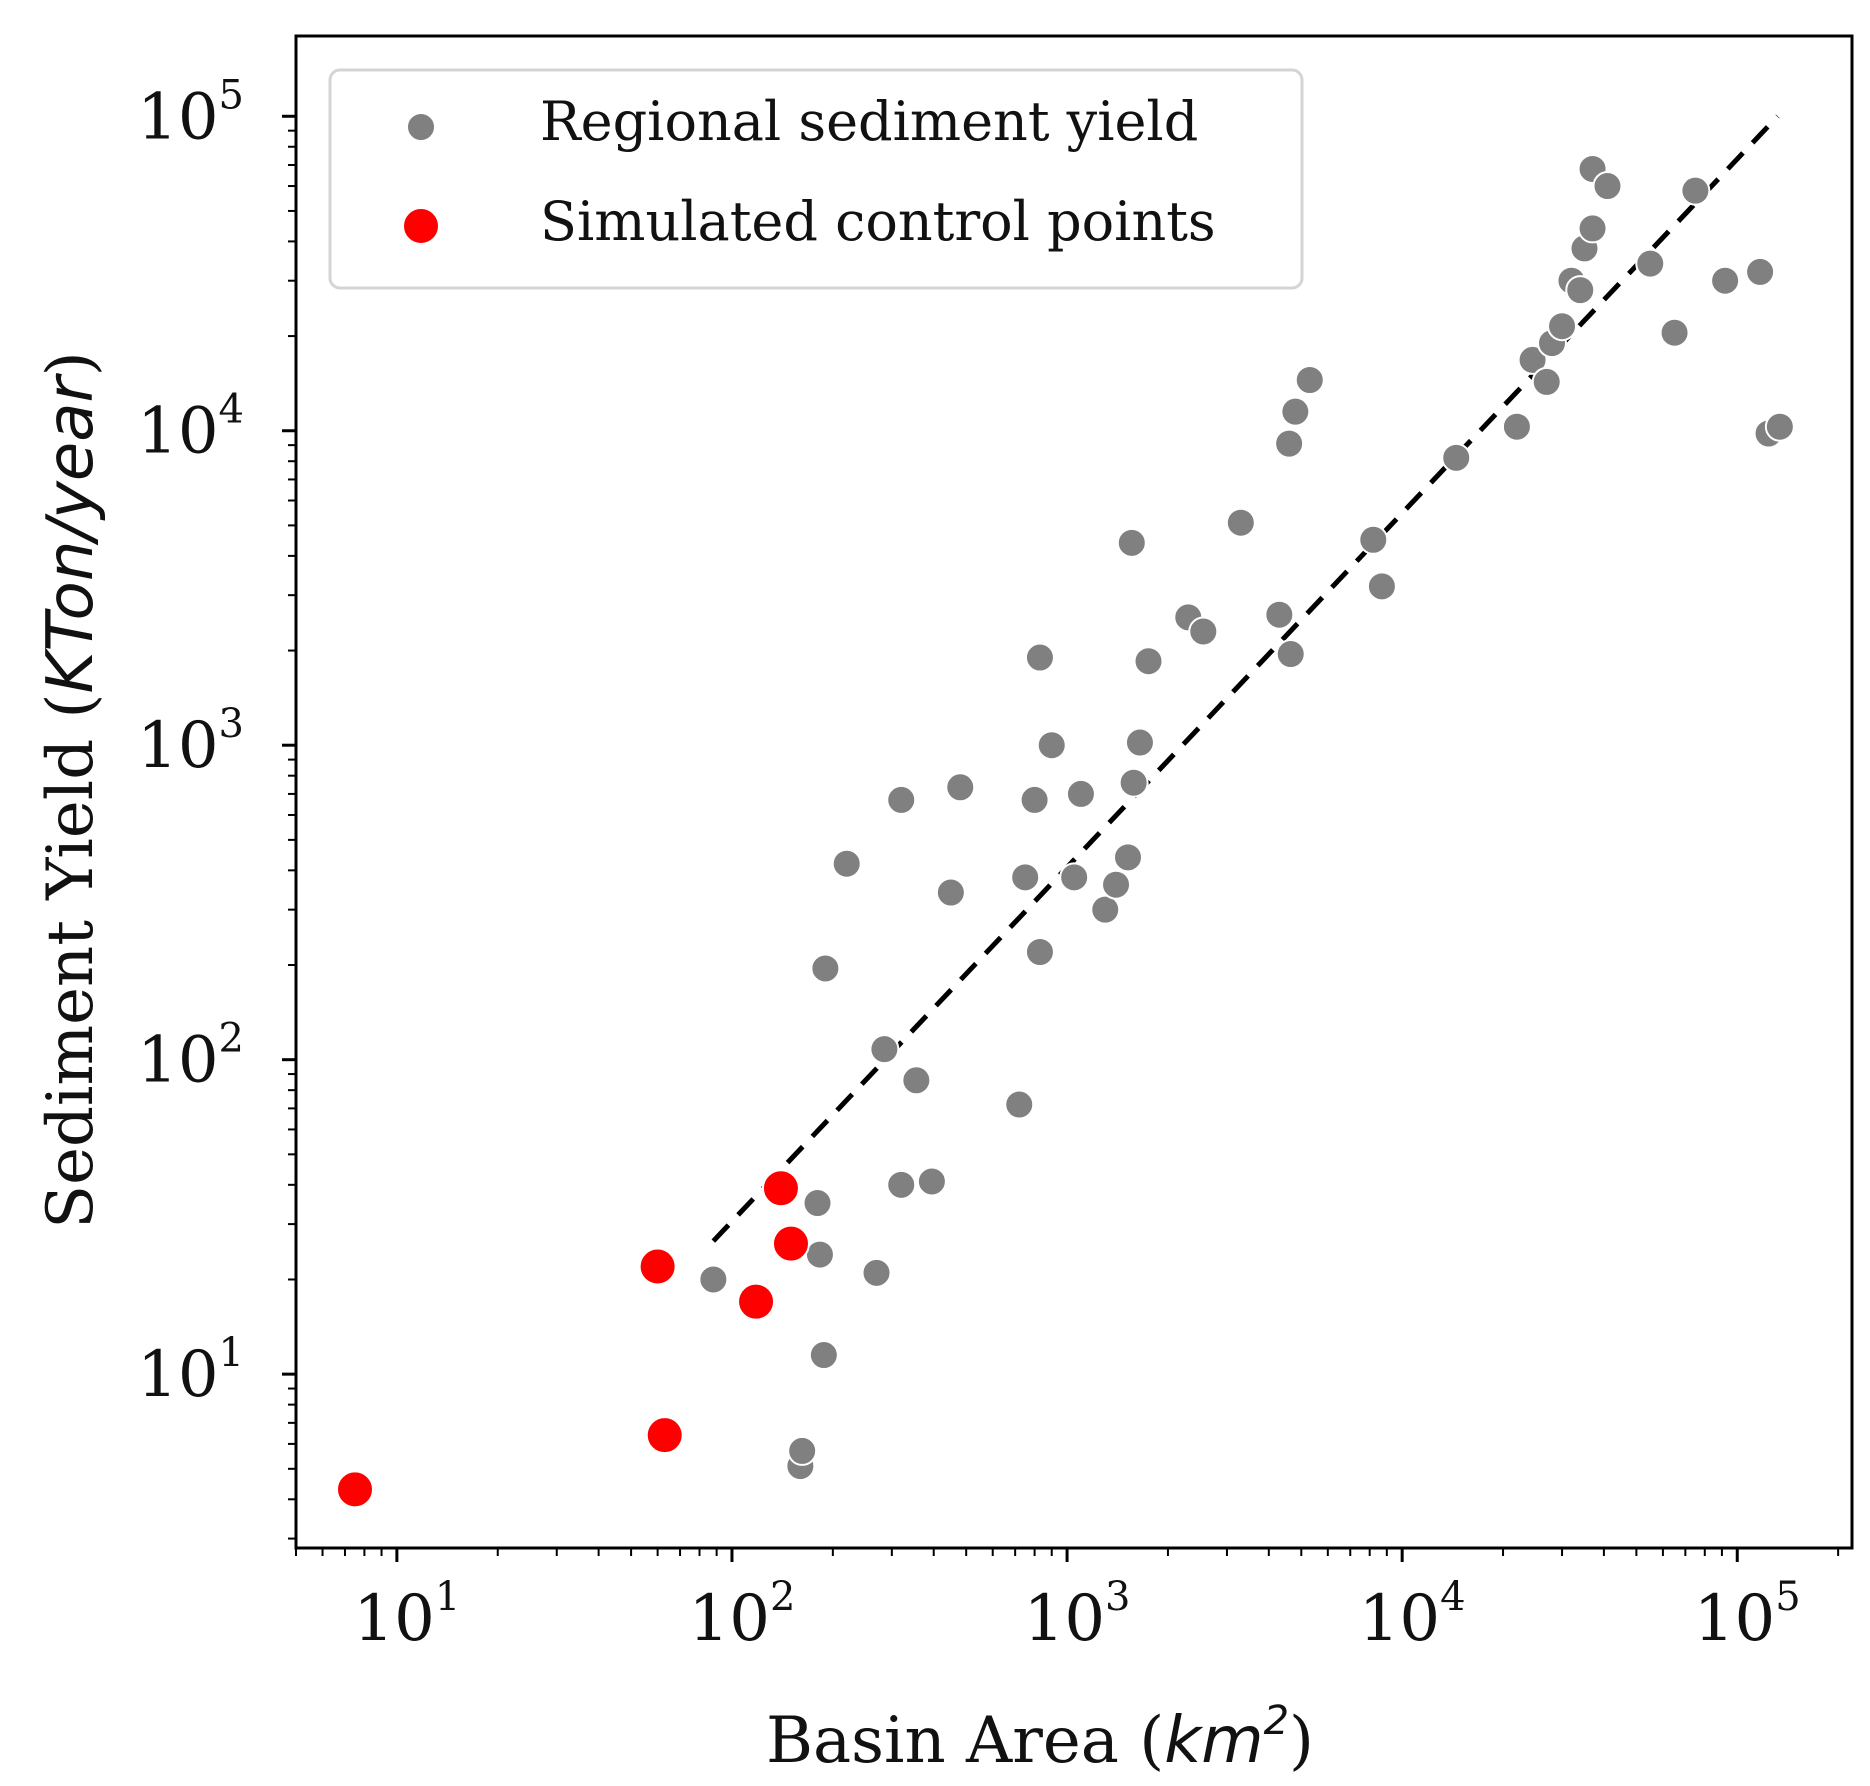 The height and width of the screenshot is (1786, 1870). I want to click on x-tick-label: 10², so click(742, 1615).